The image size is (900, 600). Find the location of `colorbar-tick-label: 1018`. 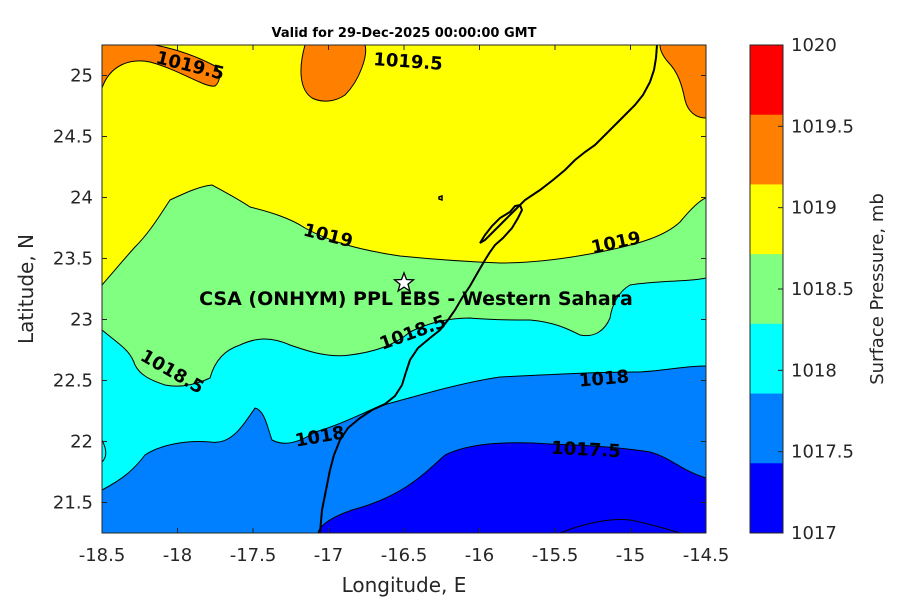

colorbar-tick-label: 1018 is located at coordinates (814, 370).